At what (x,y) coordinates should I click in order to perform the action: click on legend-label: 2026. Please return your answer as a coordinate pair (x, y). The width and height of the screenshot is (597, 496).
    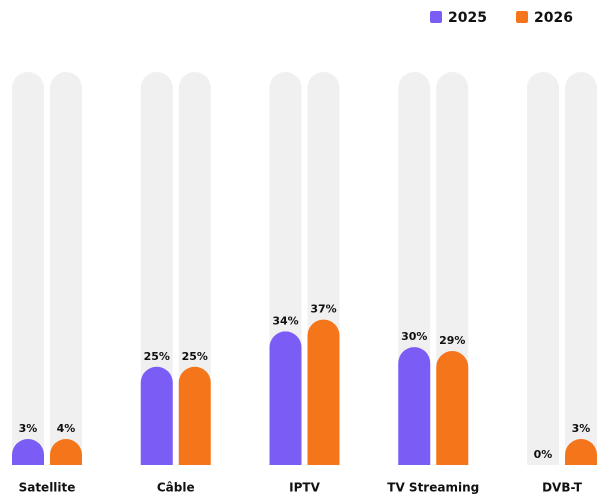
    Looking at the image, I should click on (553, 18).